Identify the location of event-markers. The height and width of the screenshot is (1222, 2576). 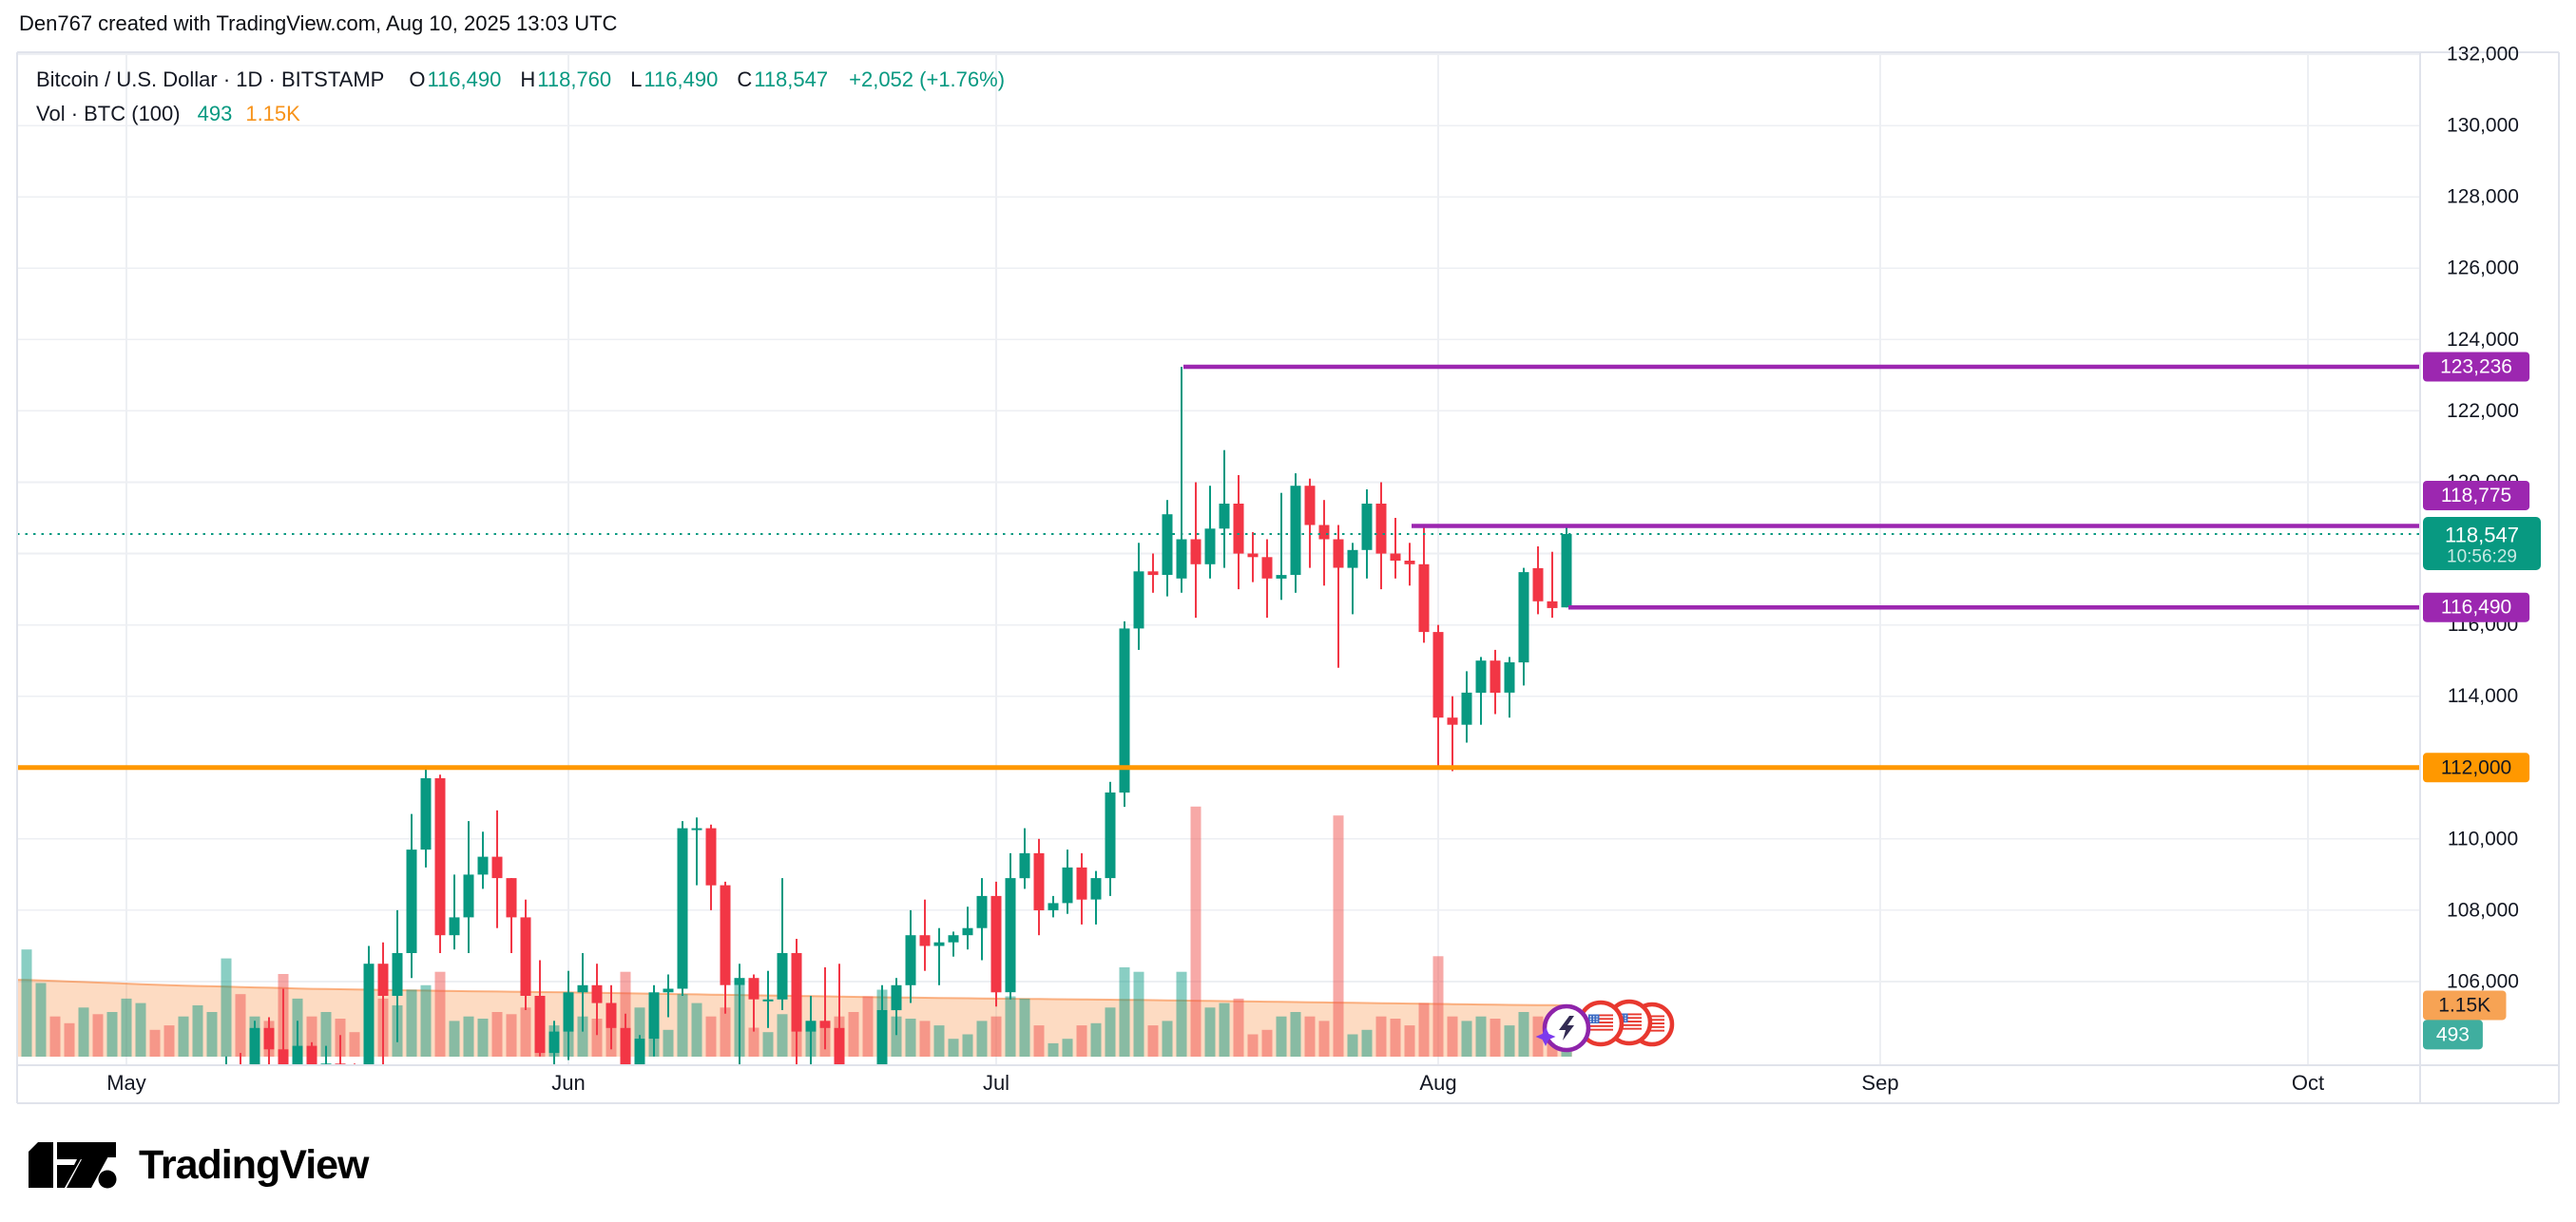
(1605, 1026).